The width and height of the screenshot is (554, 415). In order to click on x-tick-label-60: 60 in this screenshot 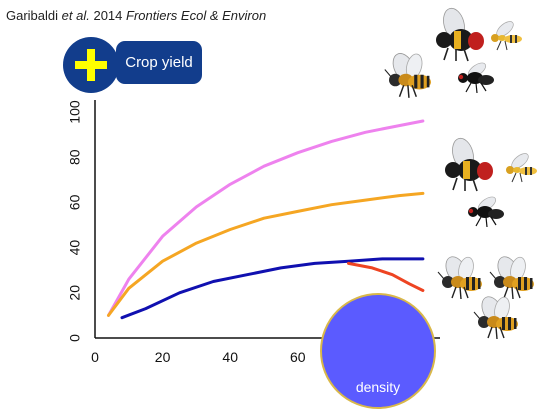, I will do `click(298, 357)`.